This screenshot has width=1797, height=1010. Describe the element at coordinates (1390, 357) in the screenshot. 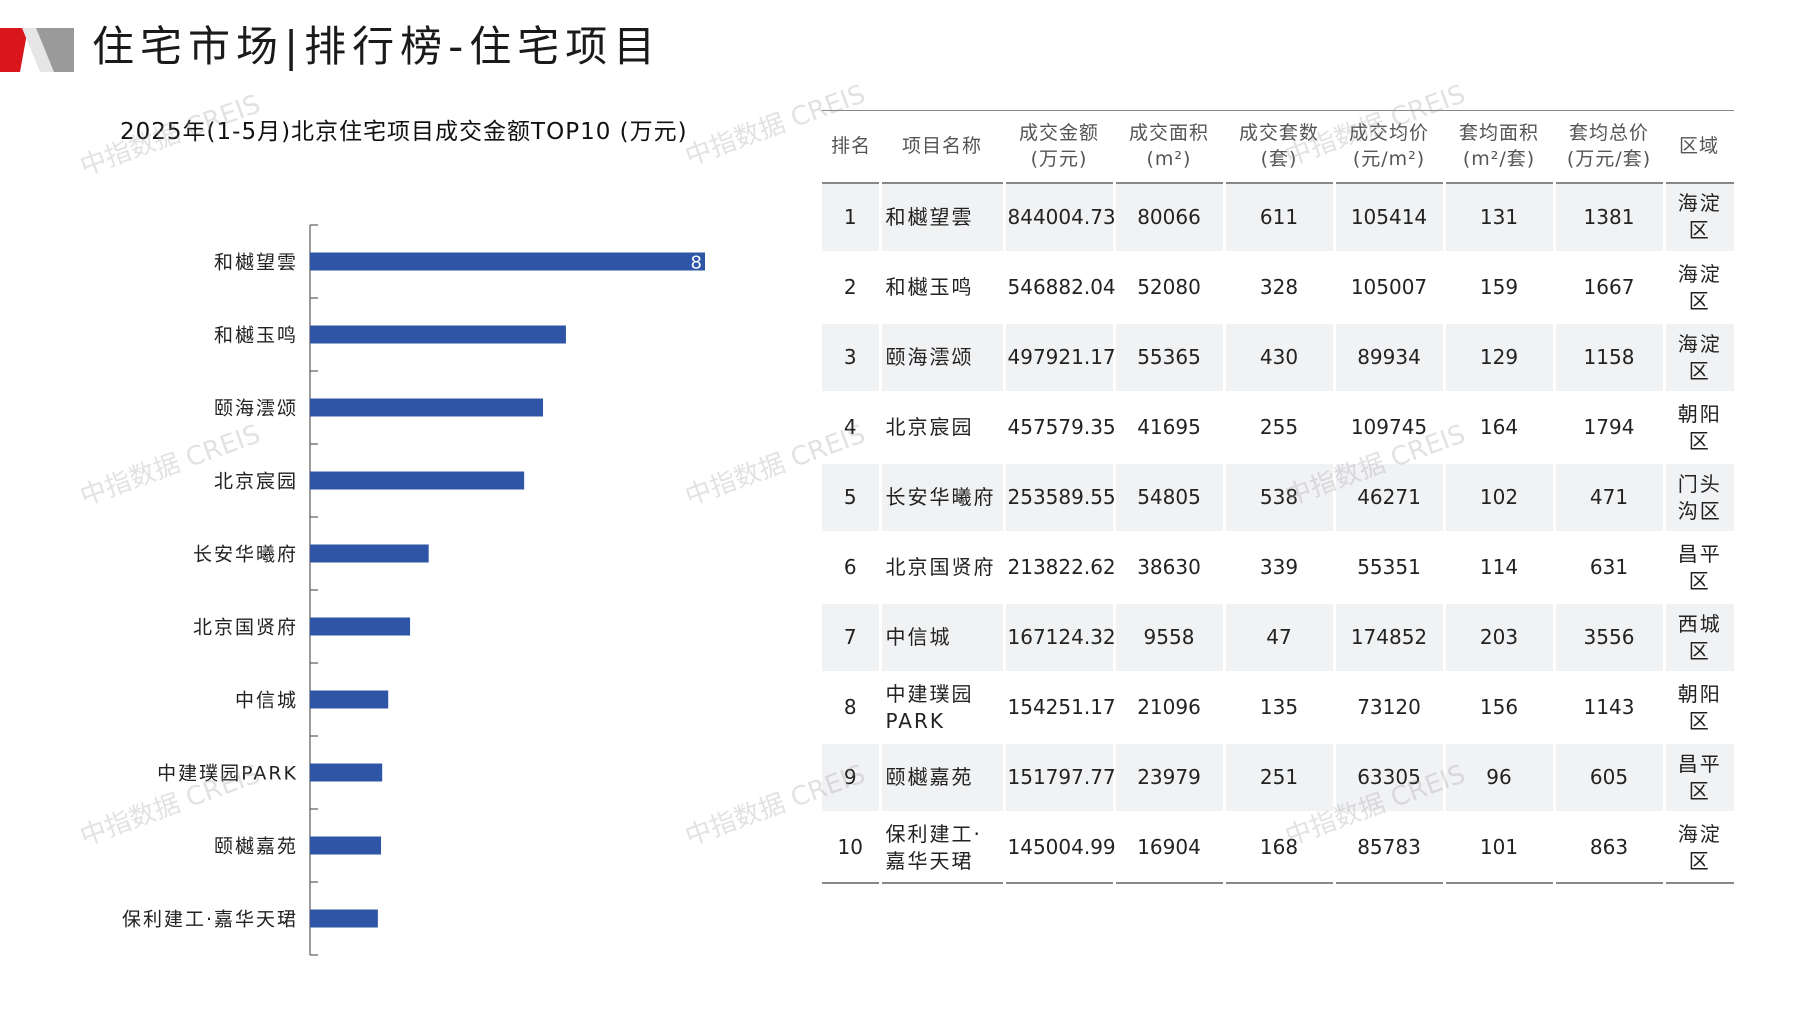

I see `table-cell: 89934` at that location.